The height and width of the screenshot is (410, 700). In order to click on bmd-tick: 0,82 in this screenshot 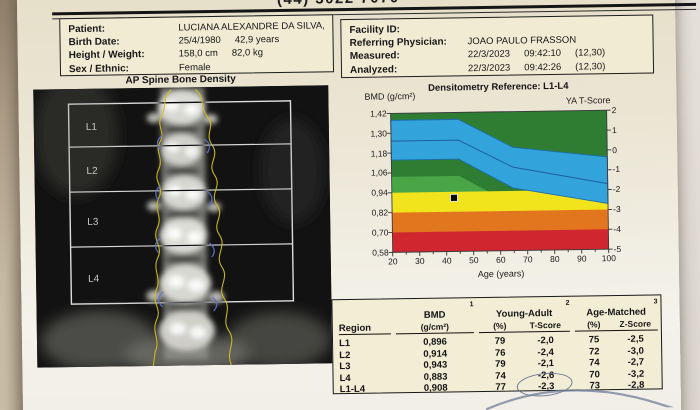, I will do `click(380, 212)`.